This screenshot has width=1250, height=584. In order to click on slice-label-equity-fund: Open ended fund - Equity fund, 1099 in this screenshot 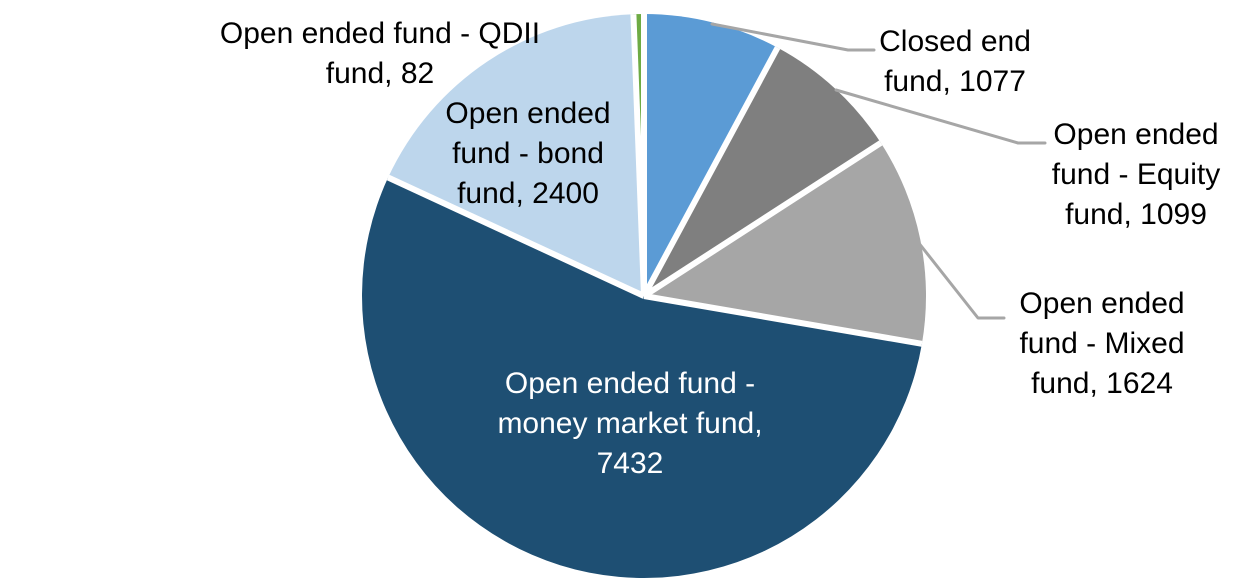, I will do `click(1136, 175)`.